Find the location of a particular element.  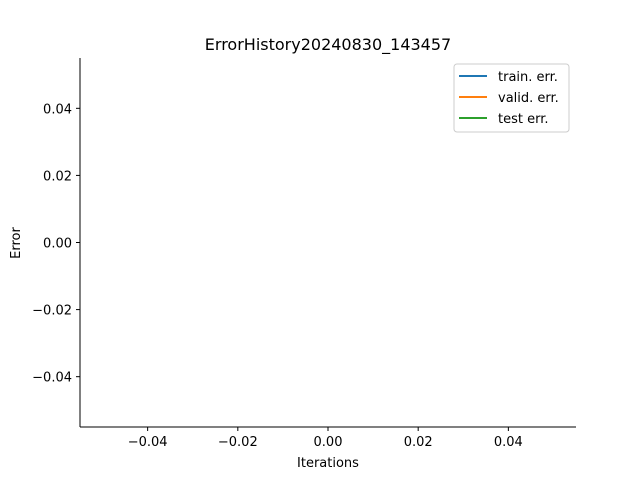

y-axis-ticks: 0.04 0.02 0.00 −0.02 −0.04 is located at coordinates (56, 244).